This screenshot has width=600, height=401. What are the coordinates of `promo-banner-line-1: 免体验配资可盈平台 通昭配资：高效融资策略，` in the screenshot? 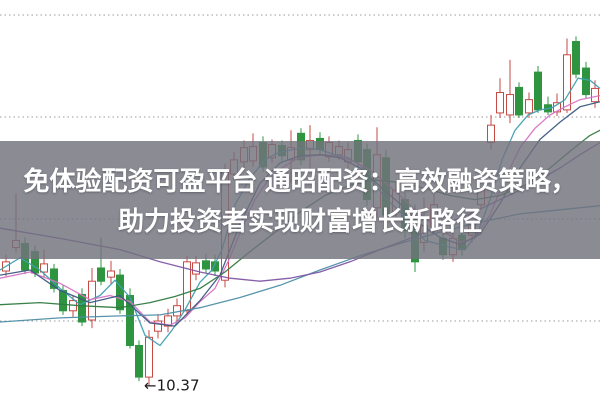 It's located at (300, 181).